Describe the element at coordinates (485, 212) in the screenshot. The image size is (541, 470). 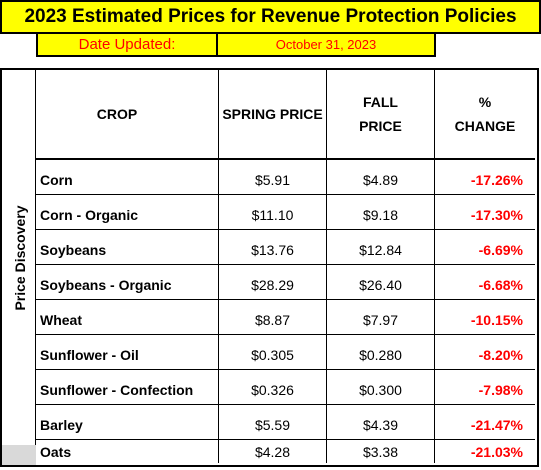
I see `percent-change-cell: -17.30%` at that location.